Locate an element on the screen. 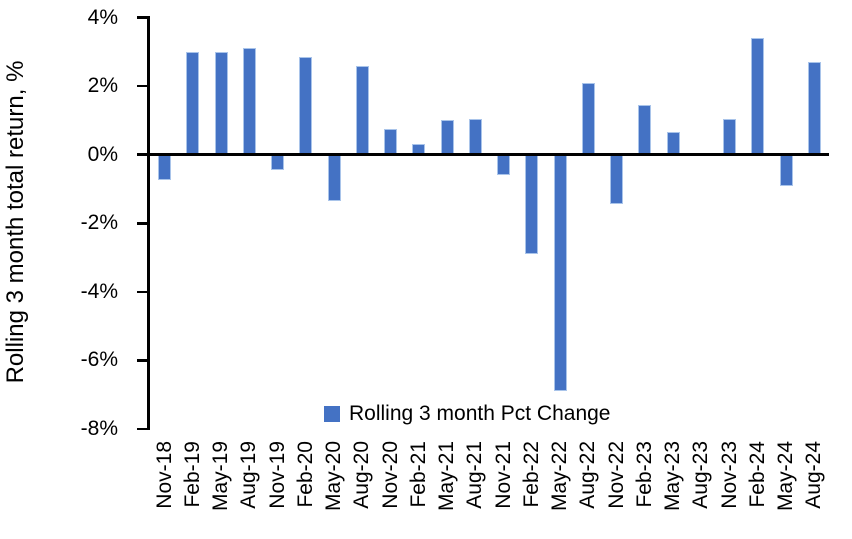 The width and height of the screenshot is (852, 539). x-tick-label-Aug-20: Aug-20 is located at coordinates (362, 475).